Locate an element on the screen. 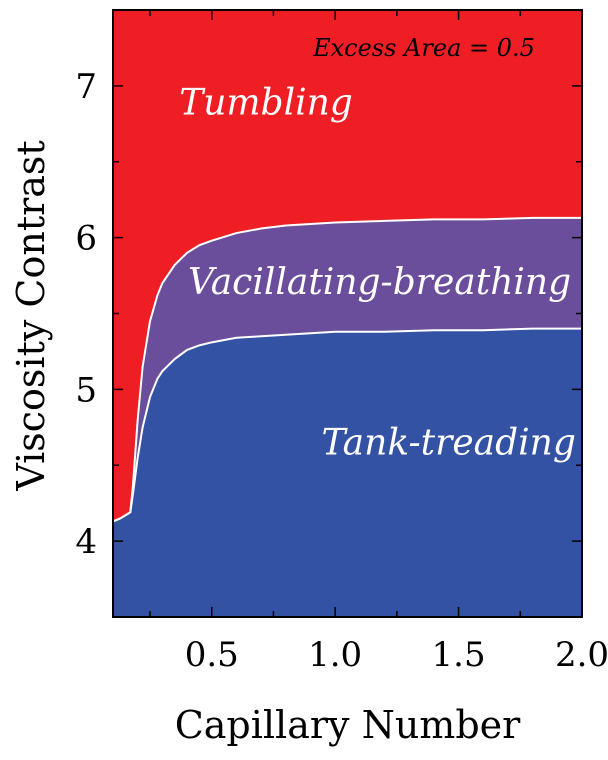 The image size is (608, 760). y-tick-label: 5 is located at coordinates (86, 390).